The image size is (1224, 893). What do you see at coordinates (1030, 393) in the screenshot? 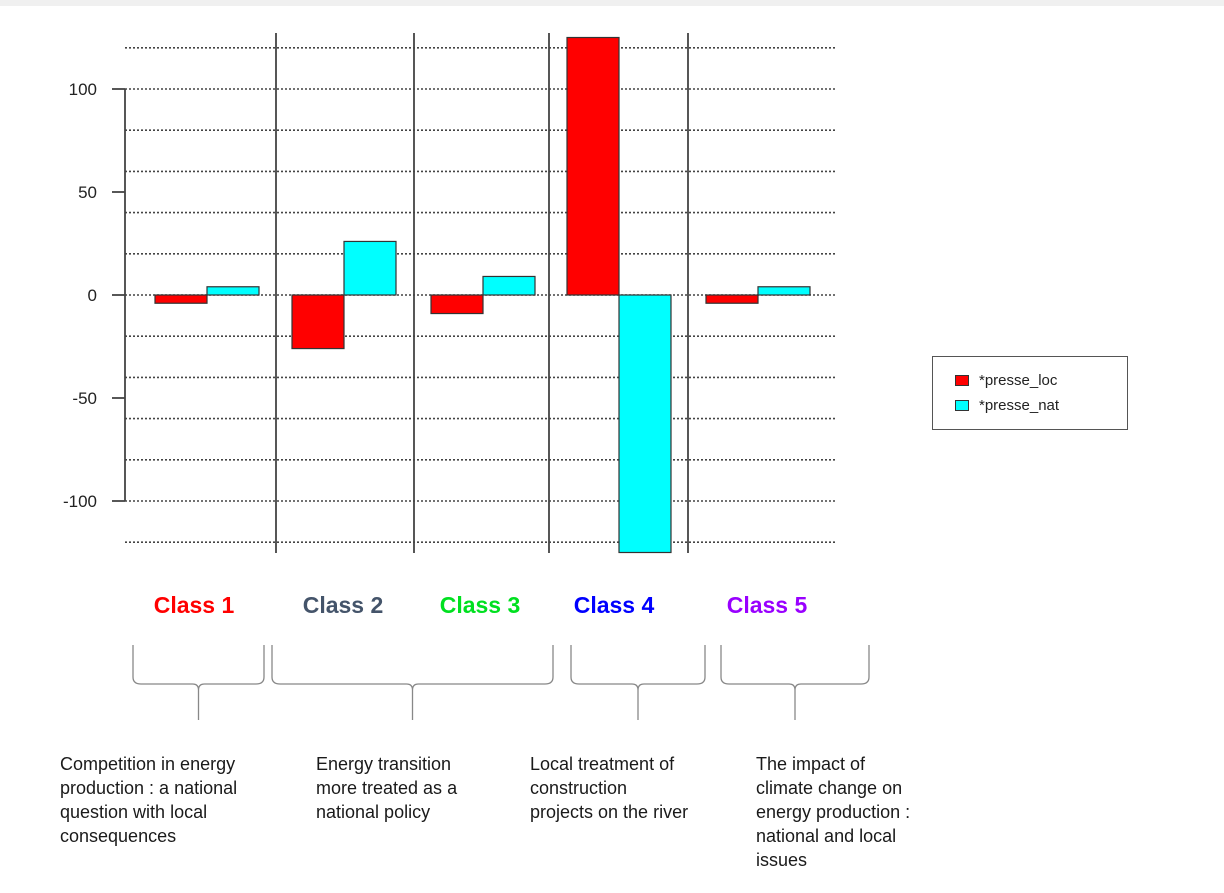
I see `legend: *presse_loc *presse_nat` at bounding box center [1030, 393].